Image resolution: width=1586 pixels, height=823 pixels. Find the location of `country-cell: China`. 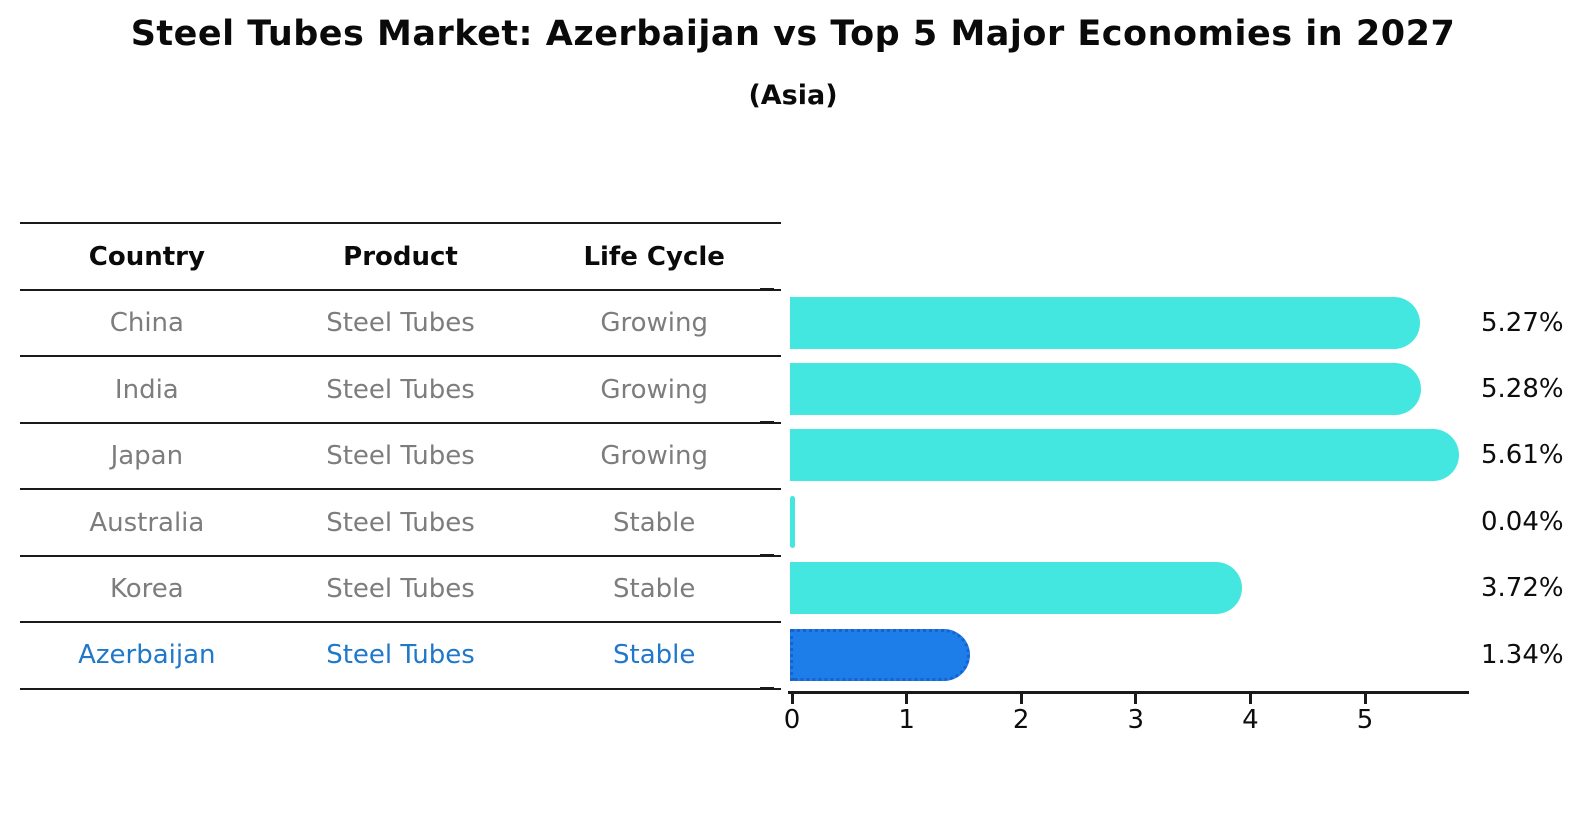

country-cell: China is located at coordinates (146, 323).